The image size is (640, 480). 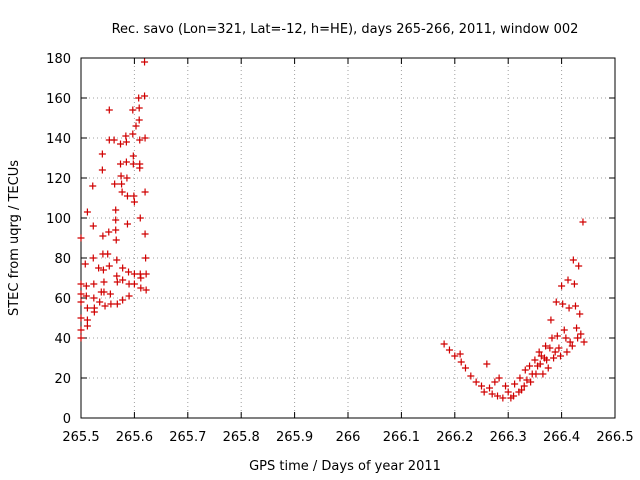 I want to click on y-axis-label: STEC from uqrg / TECUs, so click(x=14, y=238).